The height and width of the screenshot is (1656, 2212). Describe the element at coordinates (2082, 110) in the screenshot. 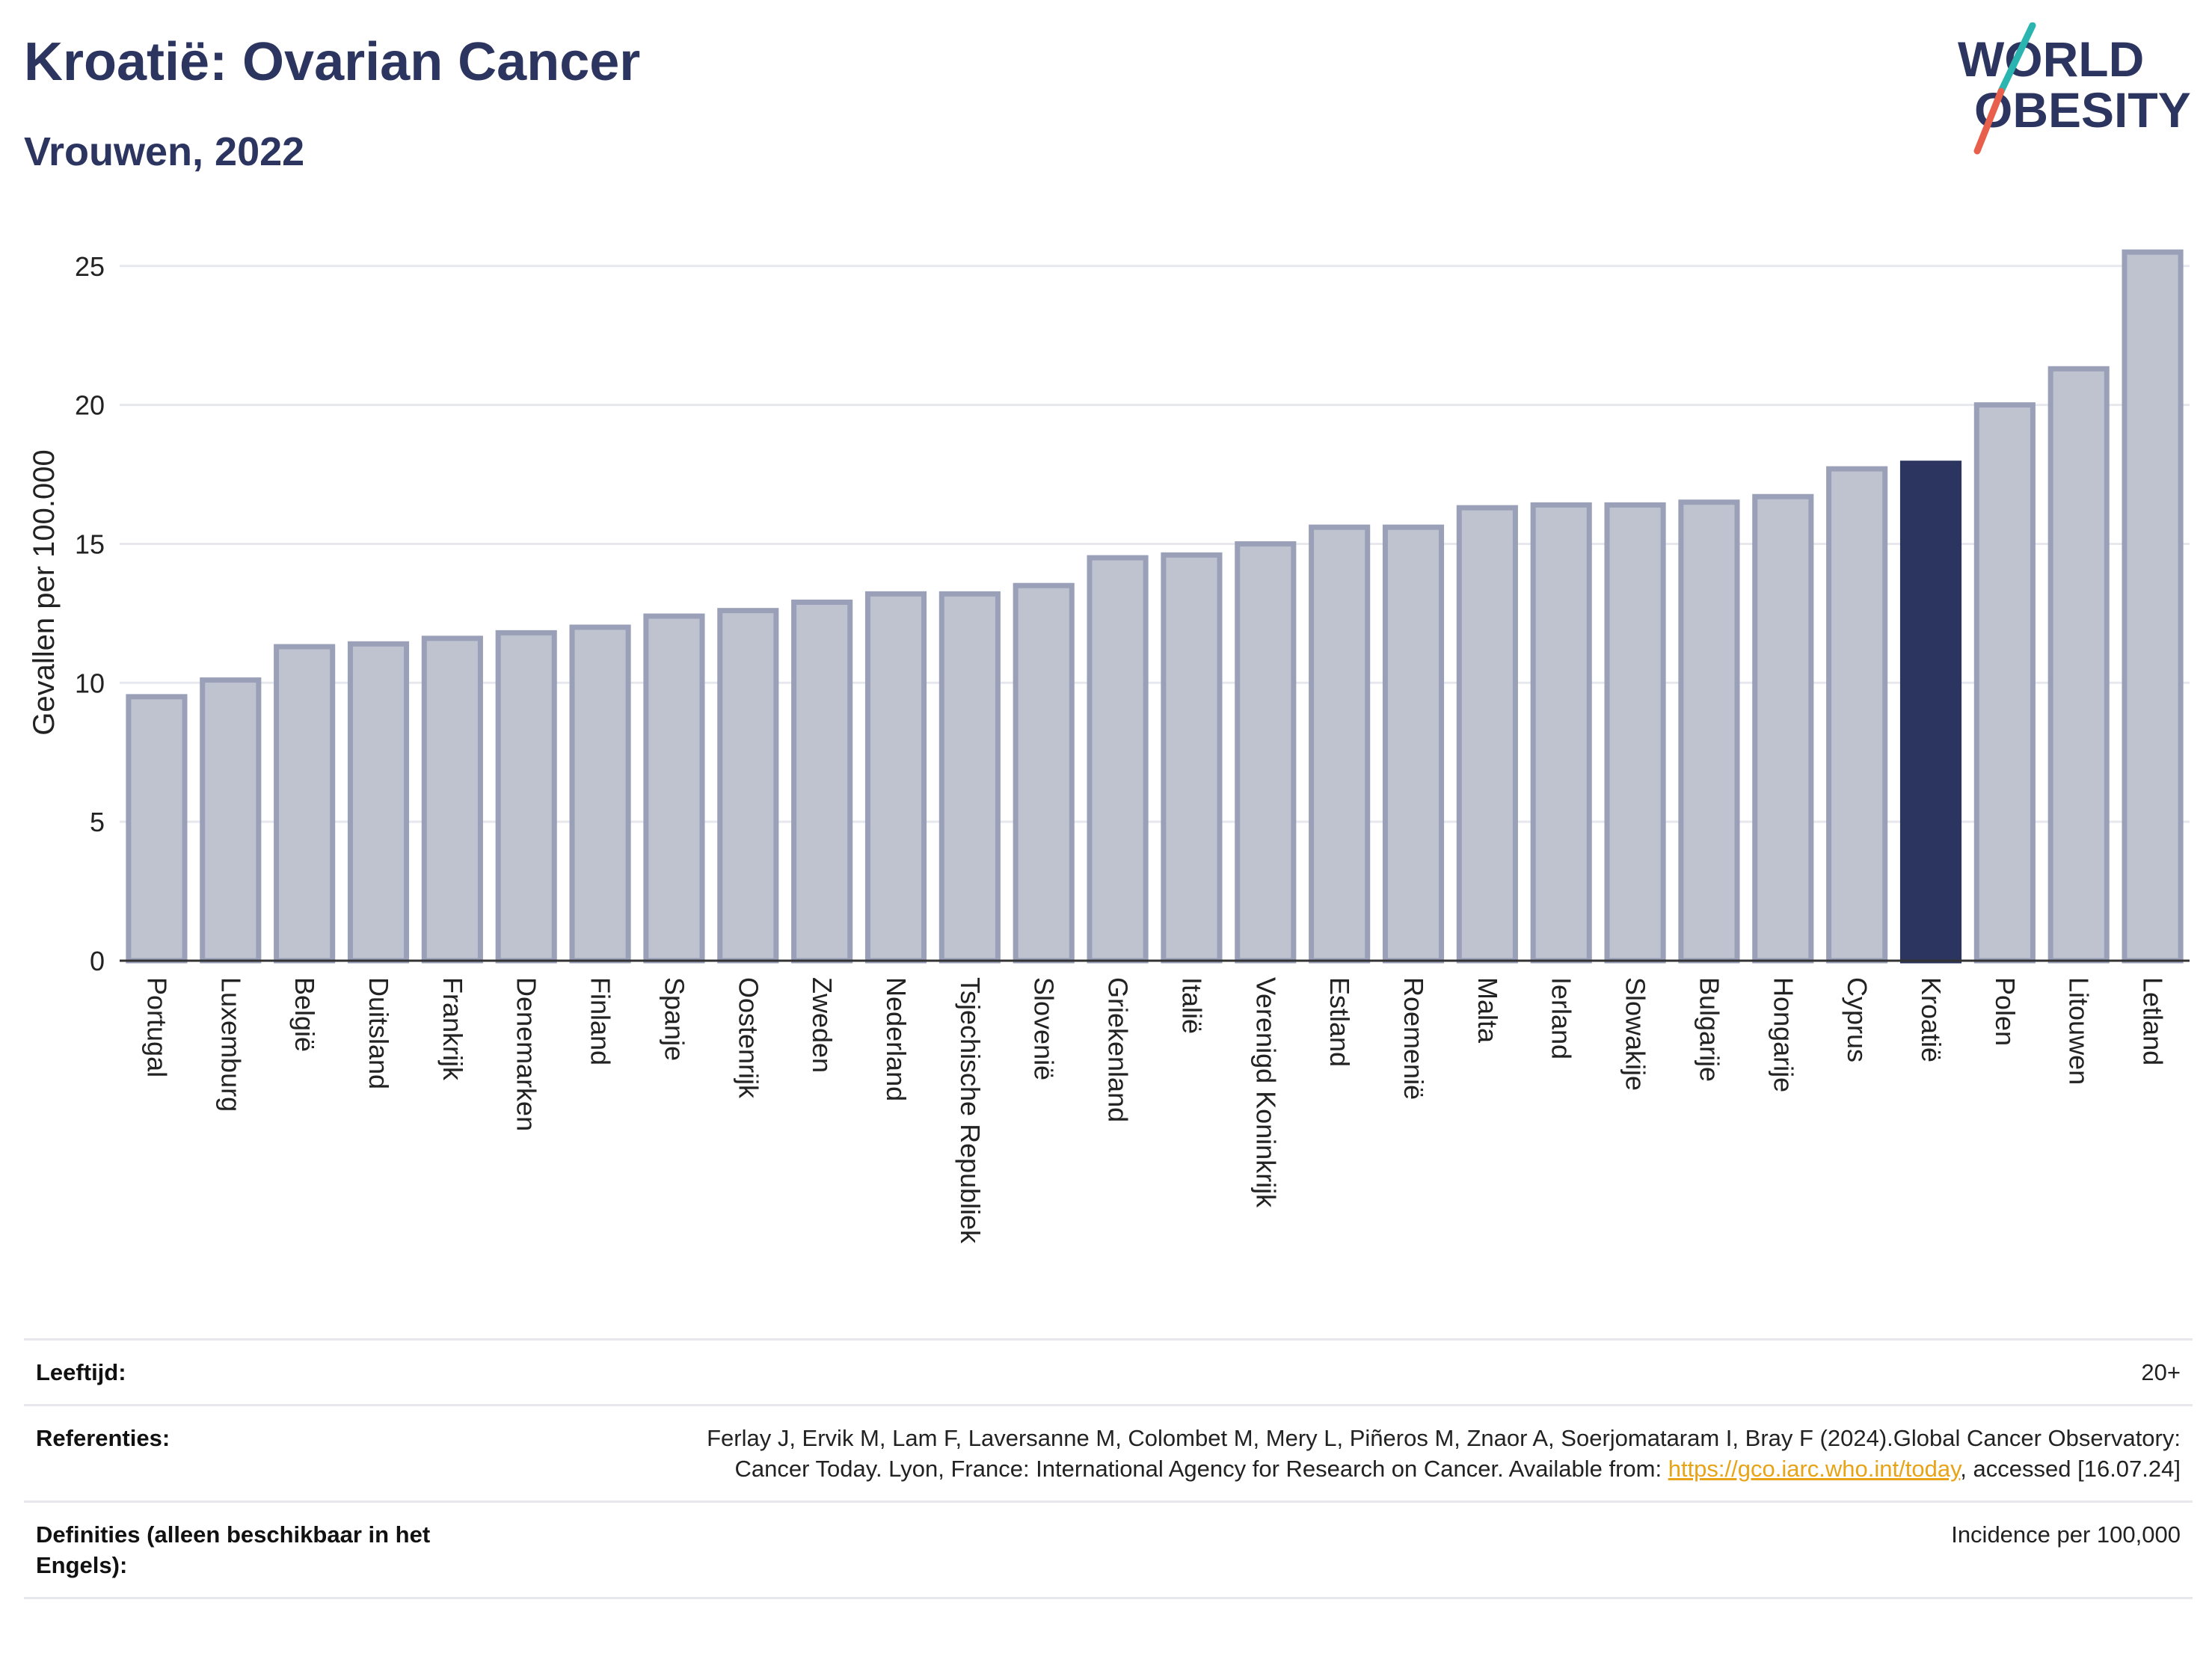

I see `logo-text-obesity: OBESITY` at that location.